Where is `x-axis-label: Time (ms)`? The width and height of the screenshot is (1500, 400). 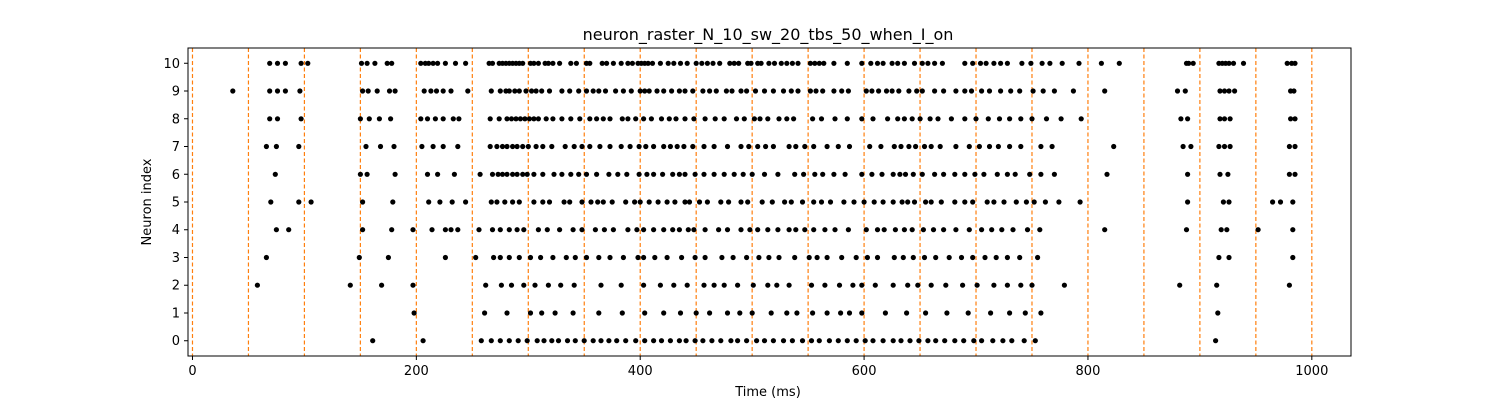 x-axis-label: Time (ms) is located at coordinates (767, 392).